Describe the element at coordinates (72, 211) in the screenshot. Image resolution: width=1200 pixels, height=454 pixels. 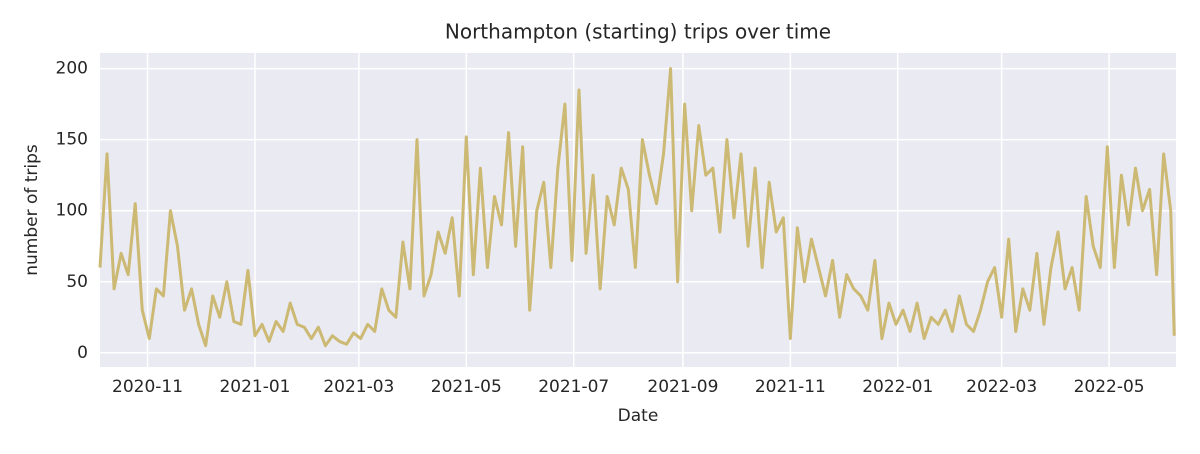
I see `y-tick-label: 100` at that location.